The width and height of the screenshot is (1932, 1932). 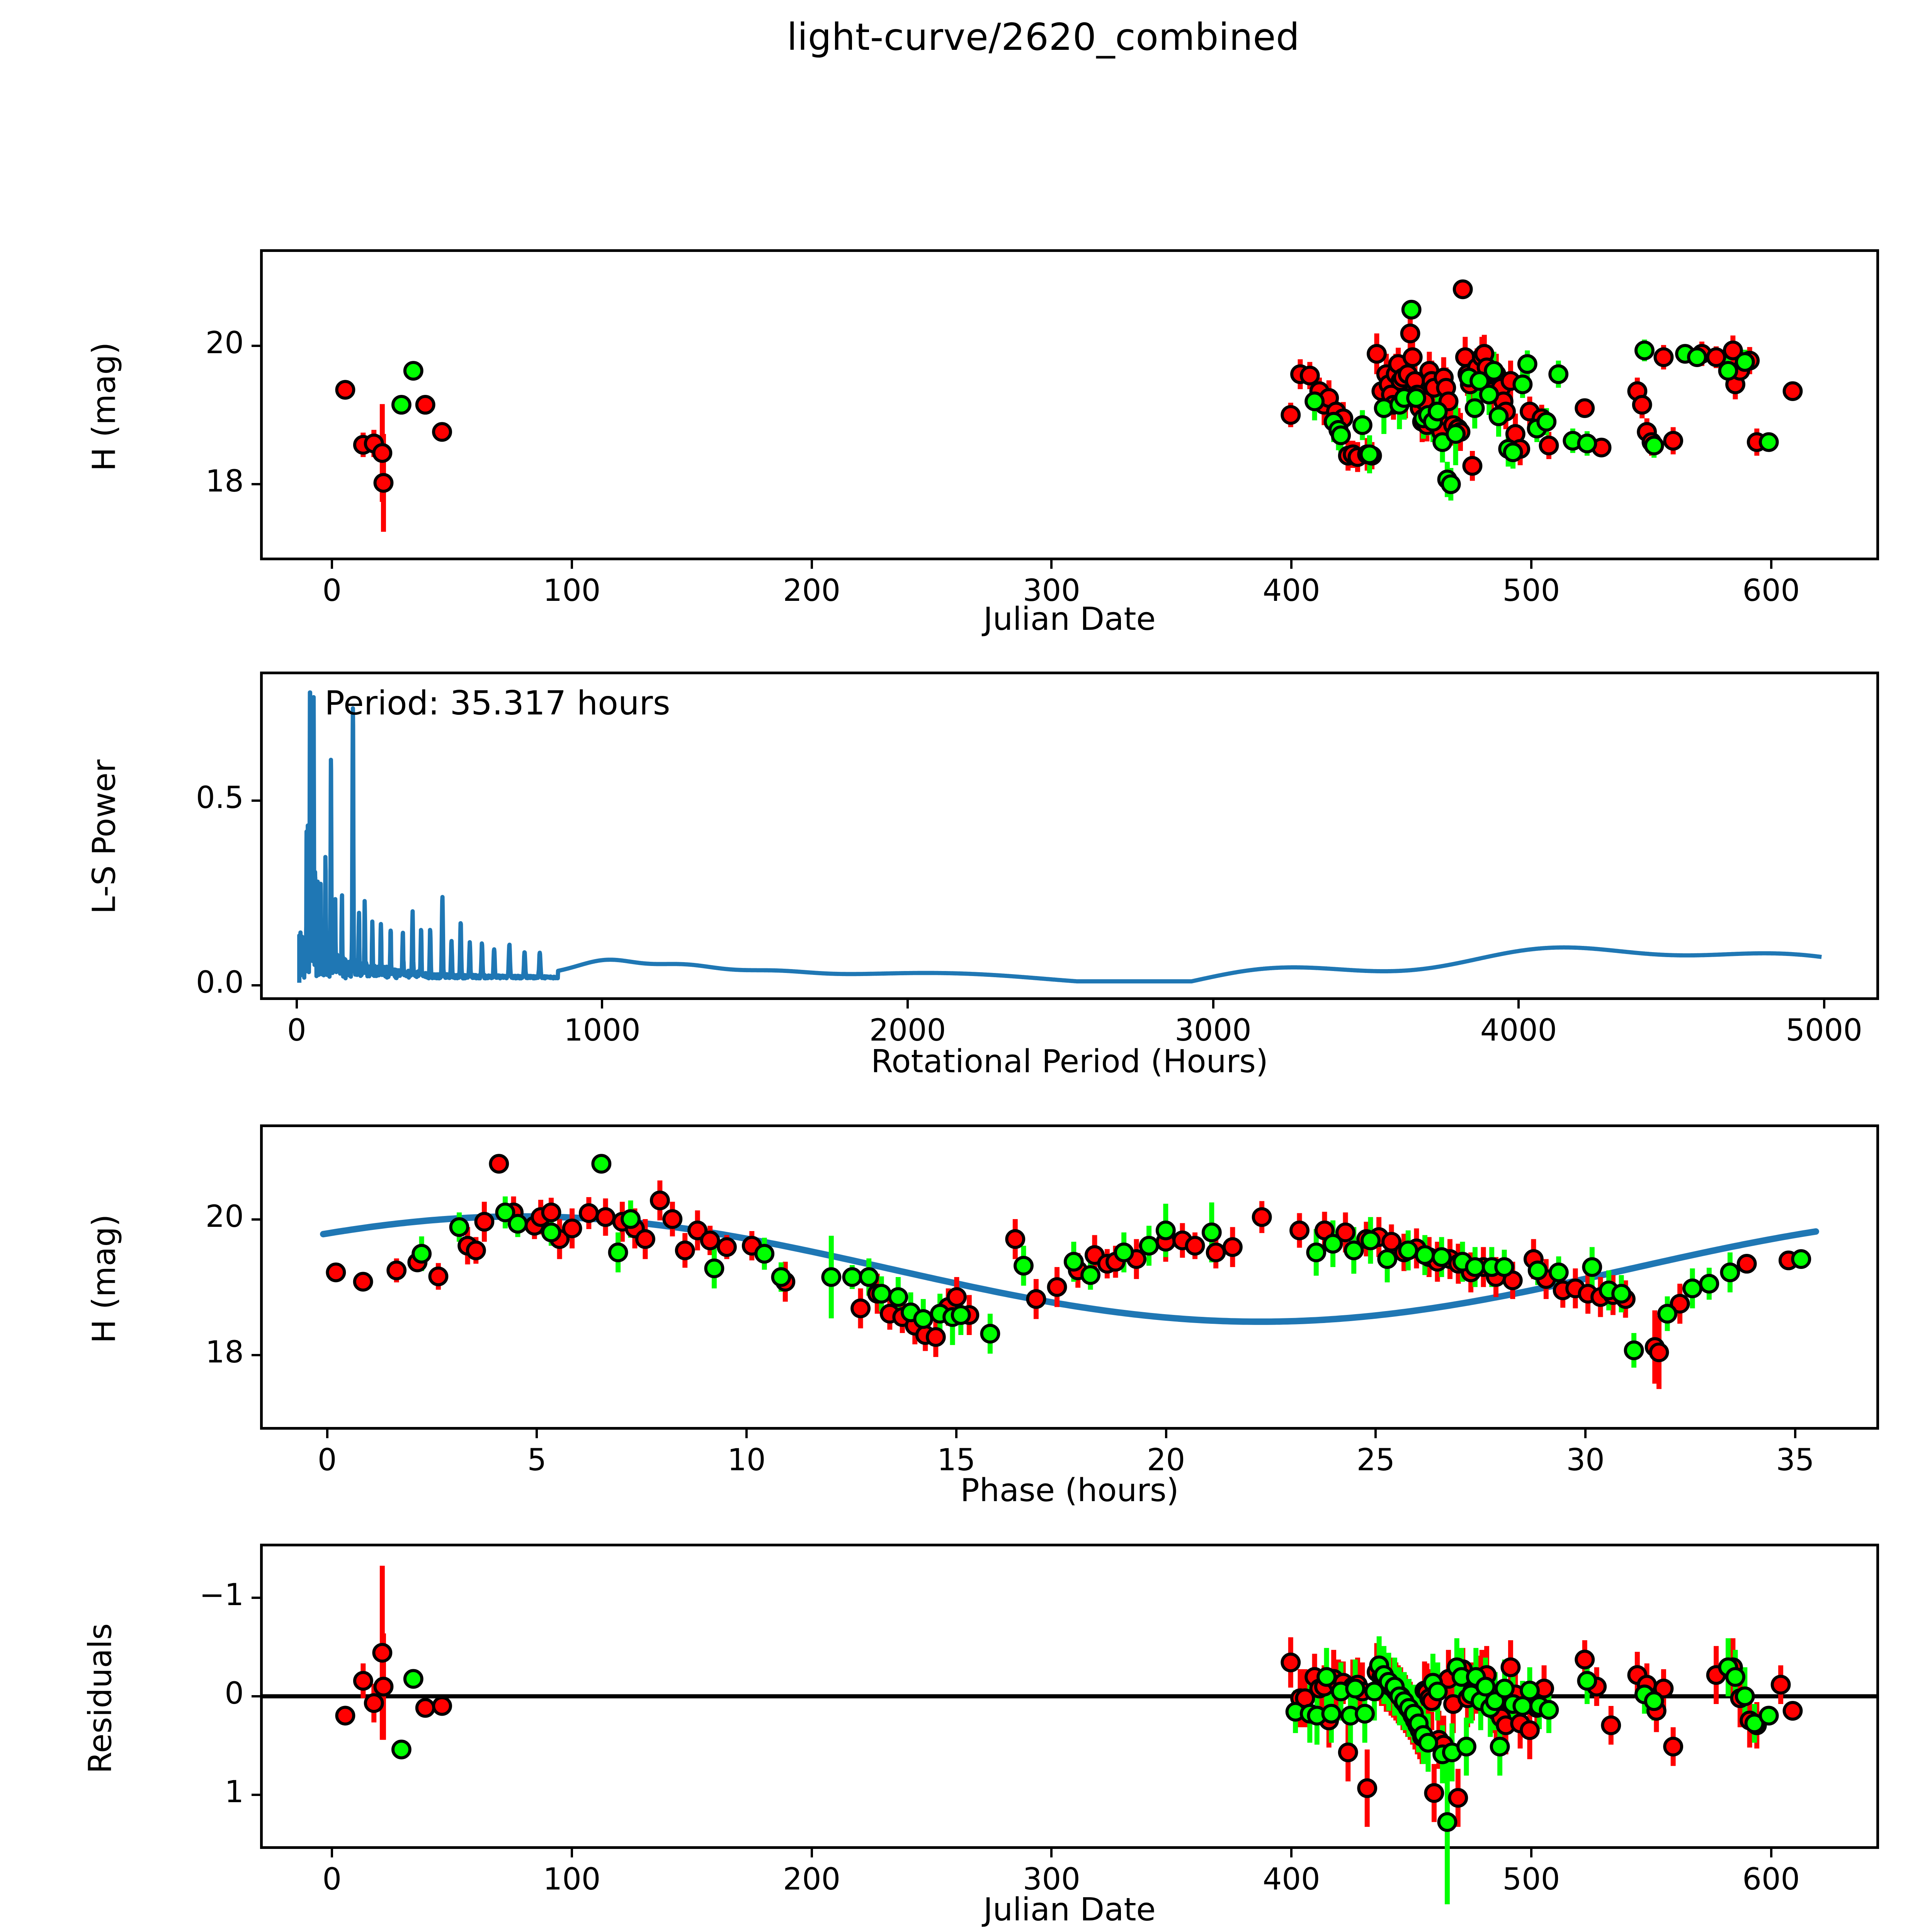 I want to click on periodogram-trace, so click(x=1060, y=837).